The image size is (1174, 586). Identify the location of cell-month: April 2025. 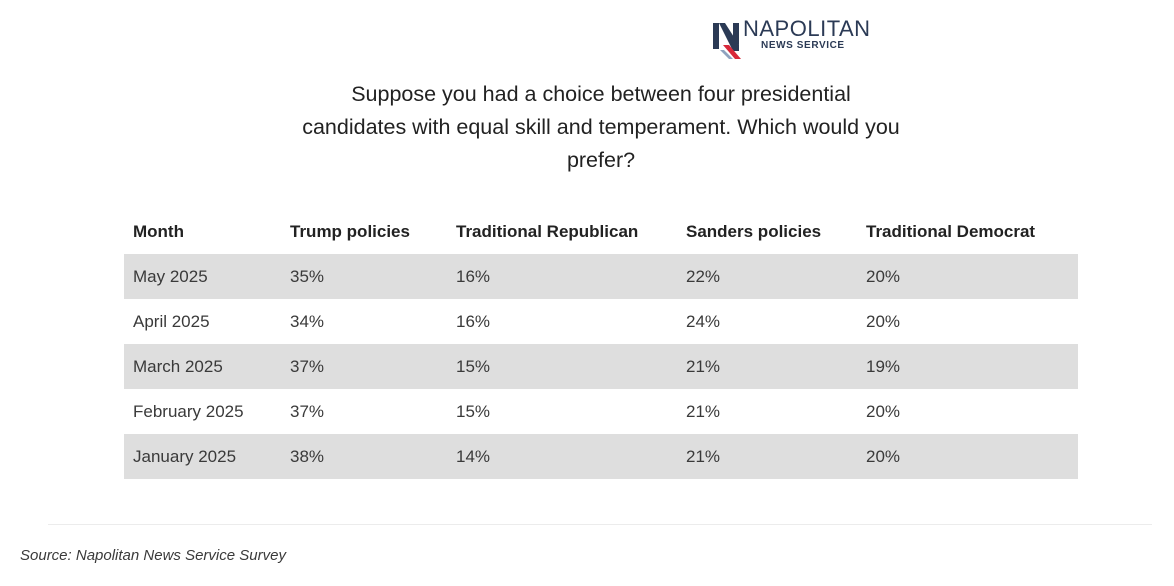
(171, 321).